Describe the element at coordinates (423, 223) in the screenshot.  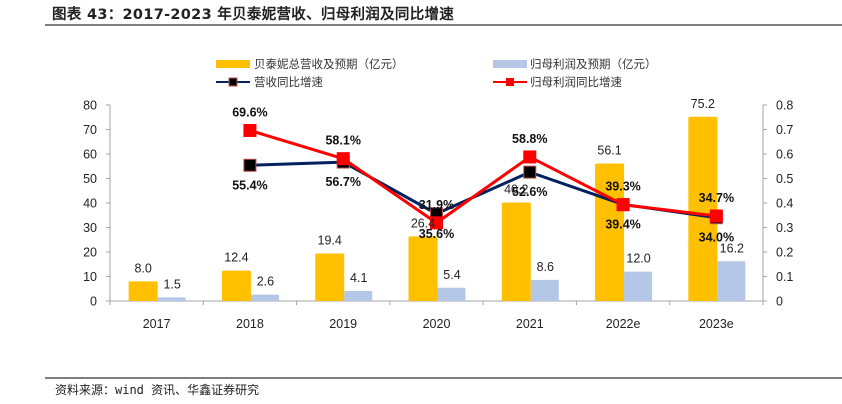
I see `revenue-bar-label: 26.4` at that location.